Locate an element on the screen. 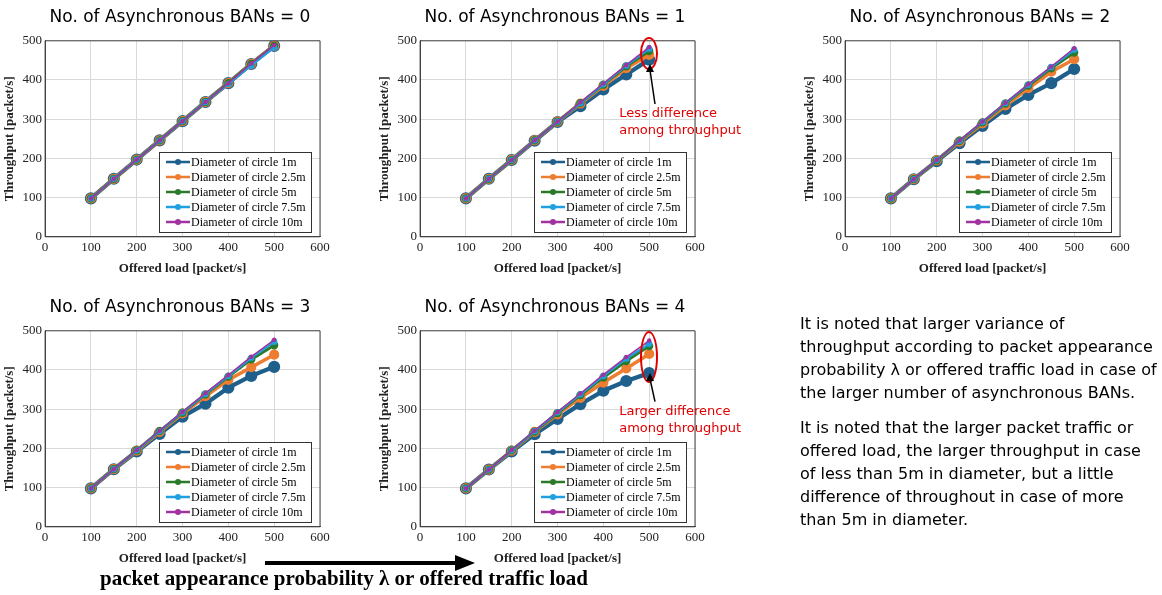  chart-title: No. of Asynchronous BANs = 3 is located at coordinates (180, 306).